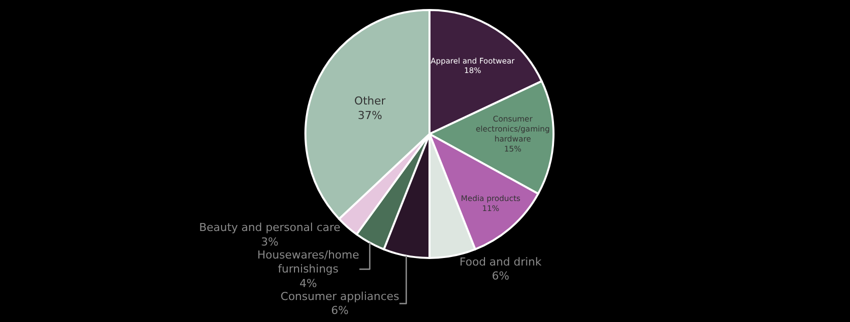 This screenshot has width=850, height=322. Describe the element at coordinates (340, 296) in the screenshot. I see `slice-label: Consumer appliances` at that location.